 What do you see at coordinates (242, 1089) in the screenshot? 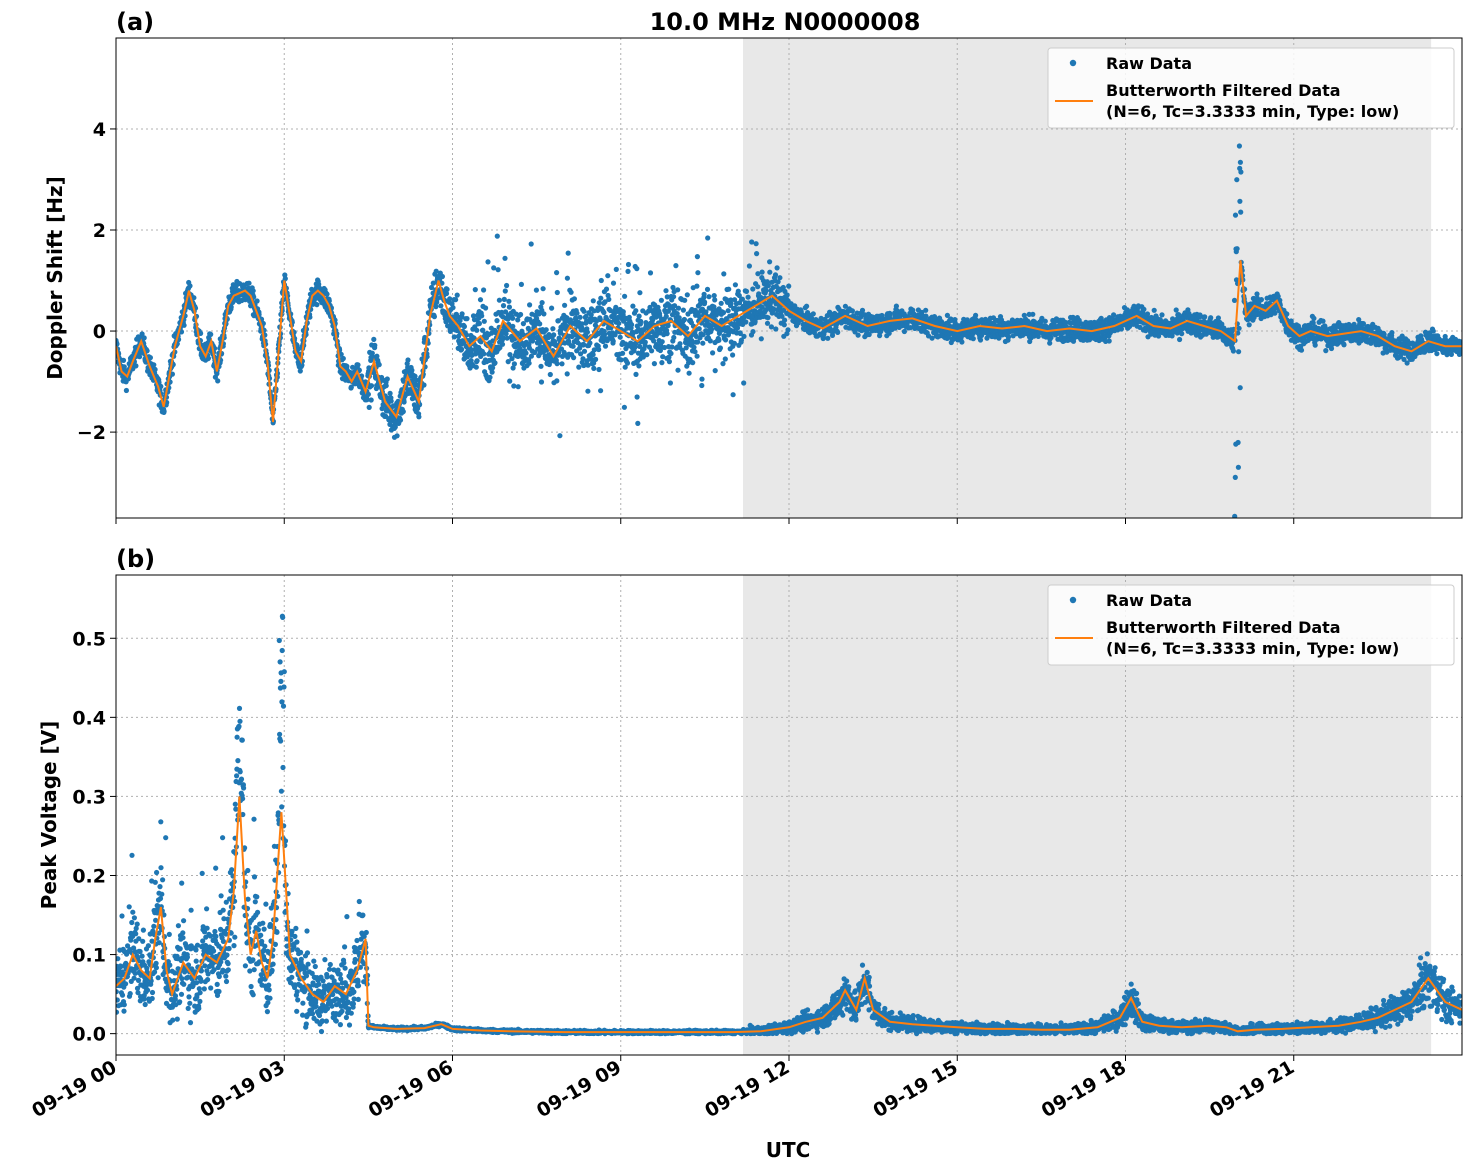
I see `x-tick-label-1: 09-19 03` at bounding box center [242, 1089].